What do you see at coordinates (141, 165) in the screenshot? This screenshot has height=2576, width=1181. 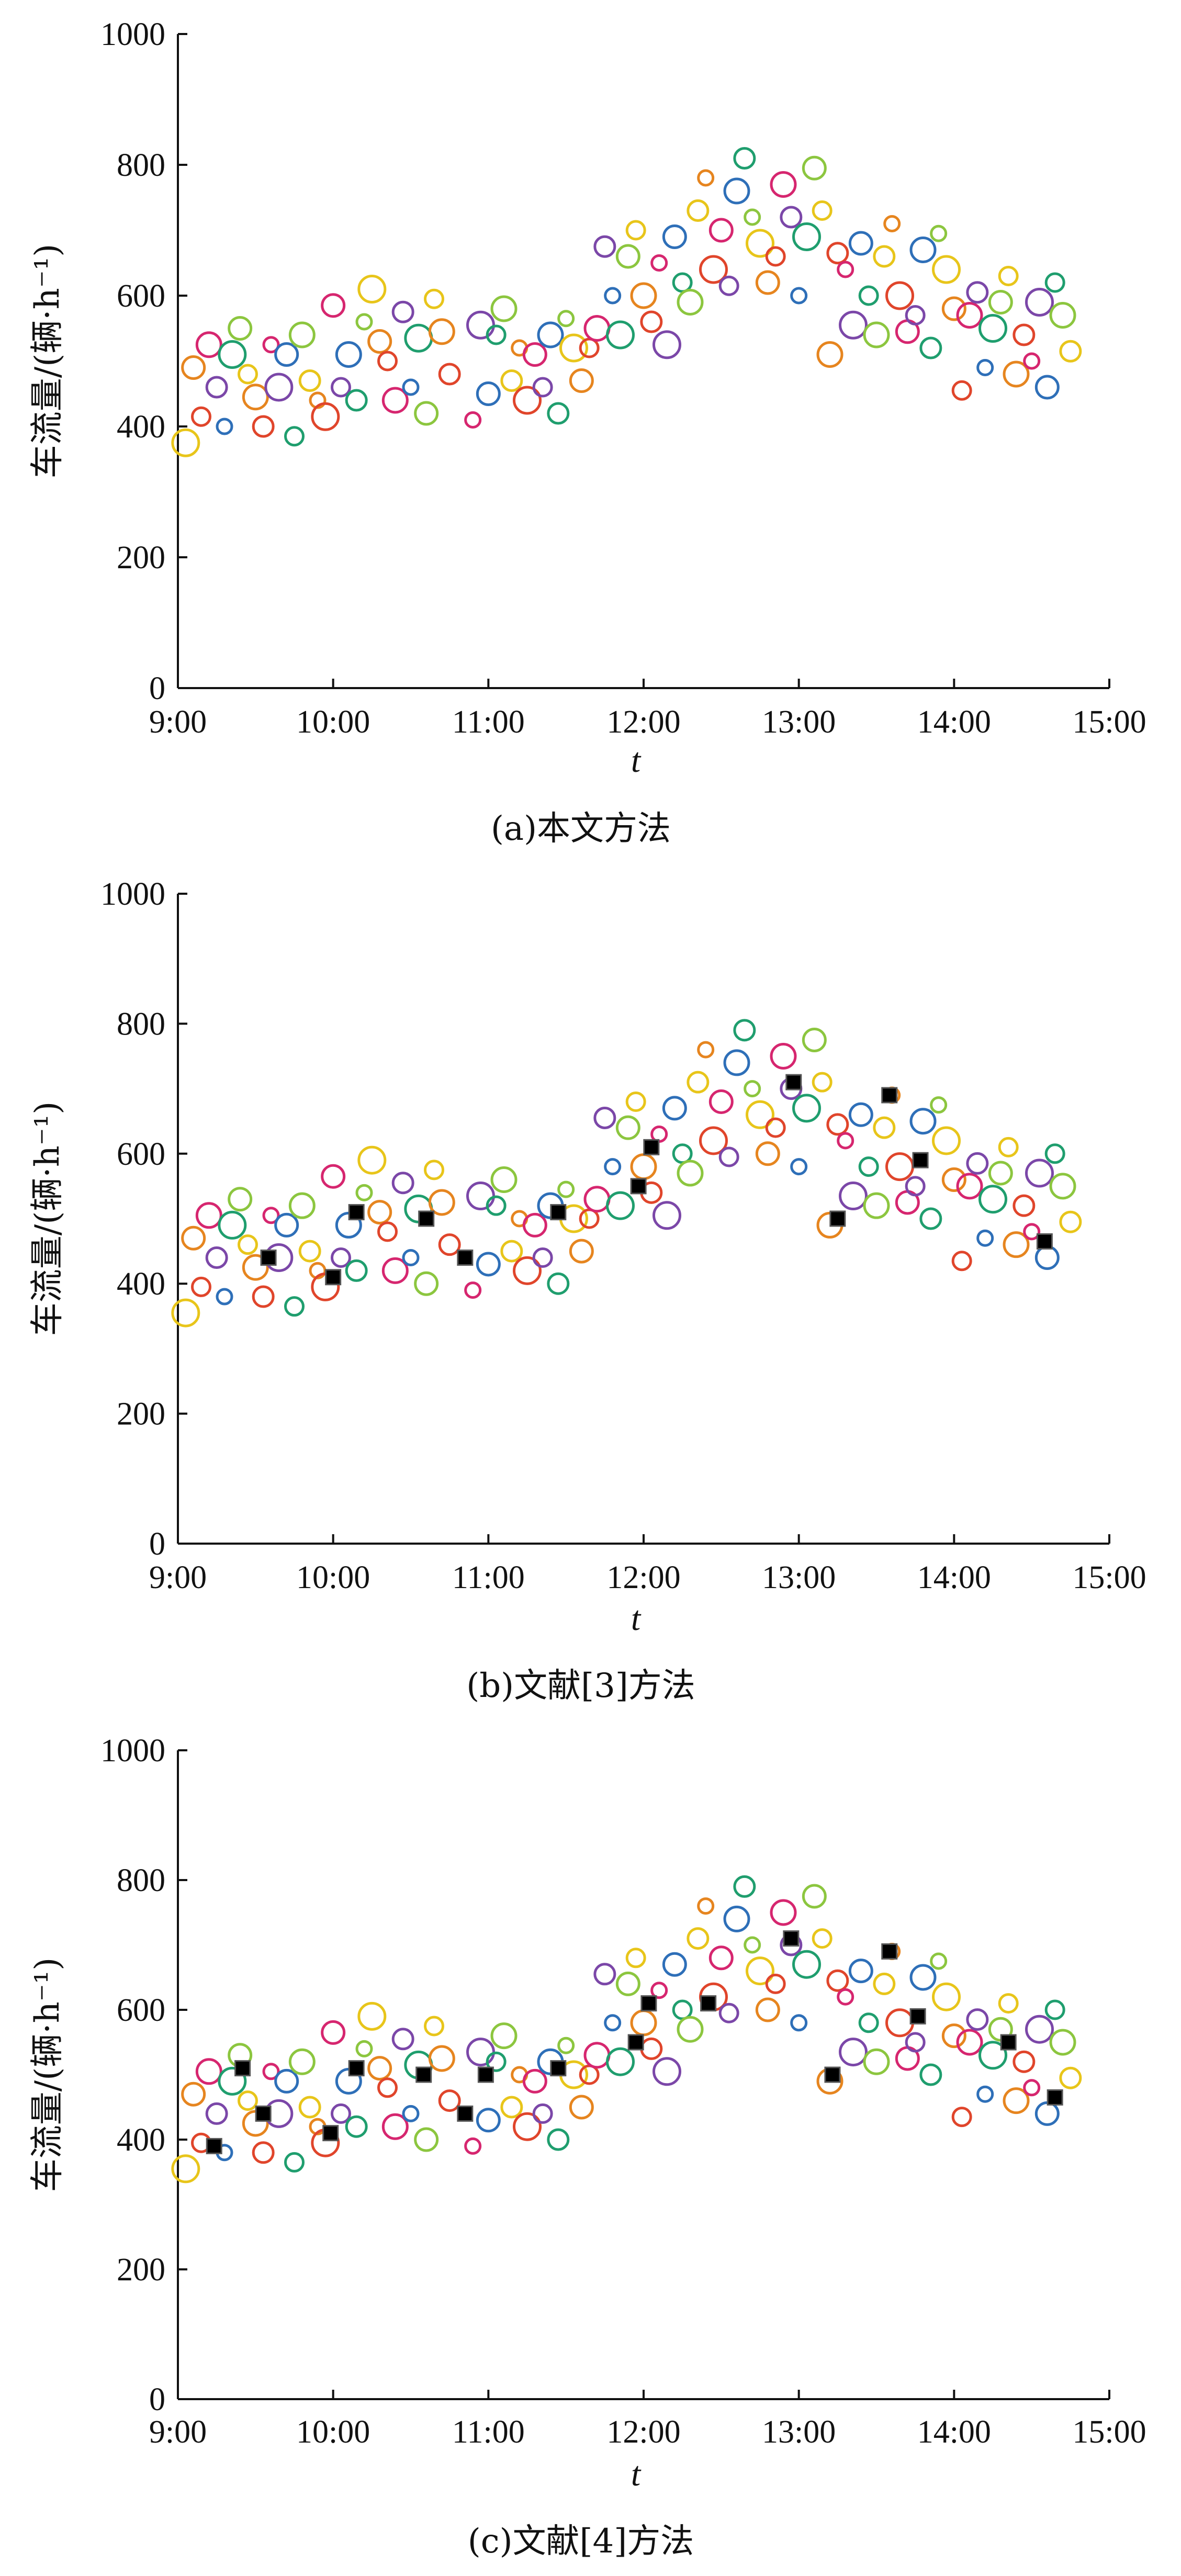 I see `y-tick-label: 800` at bounding box center [141, 165].